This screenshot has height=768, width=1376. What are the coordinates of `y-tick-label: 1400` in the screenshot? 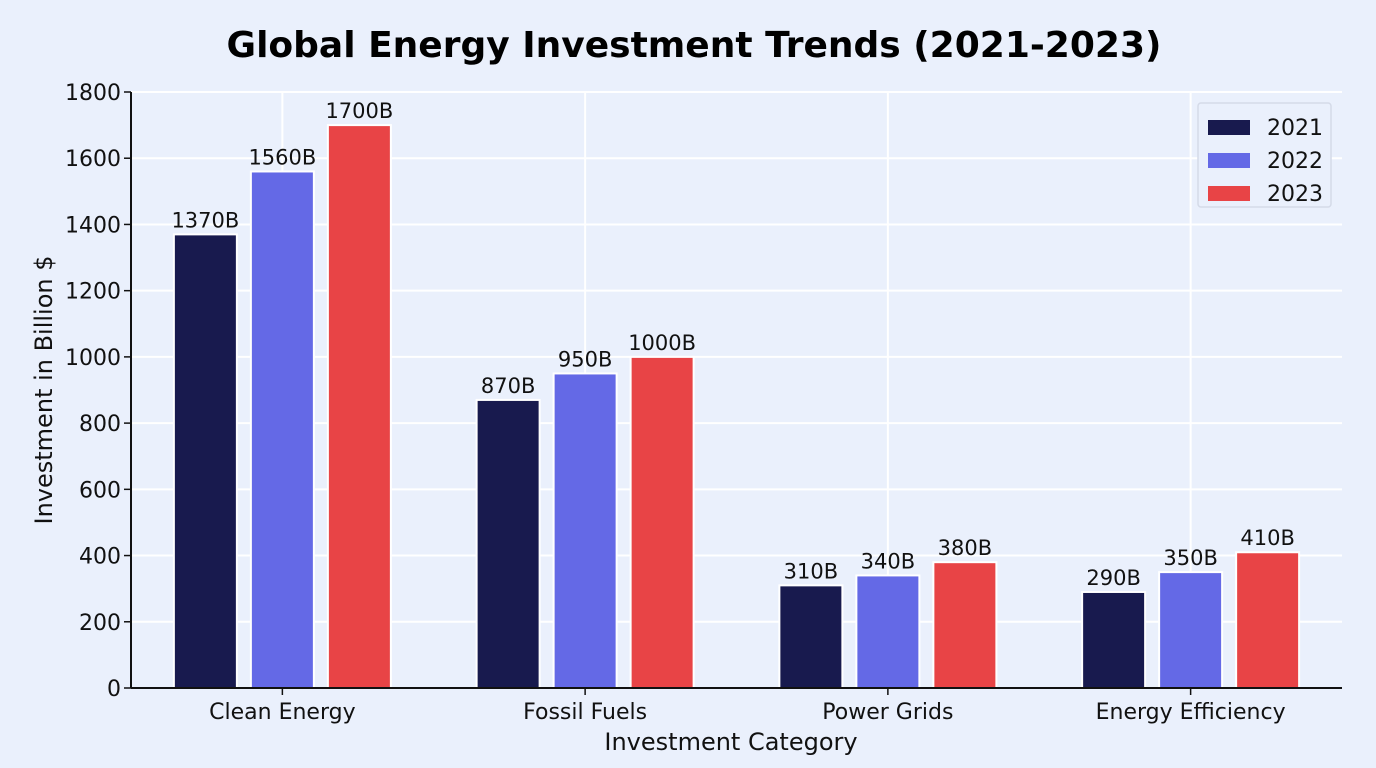 It's located at (93, 225).